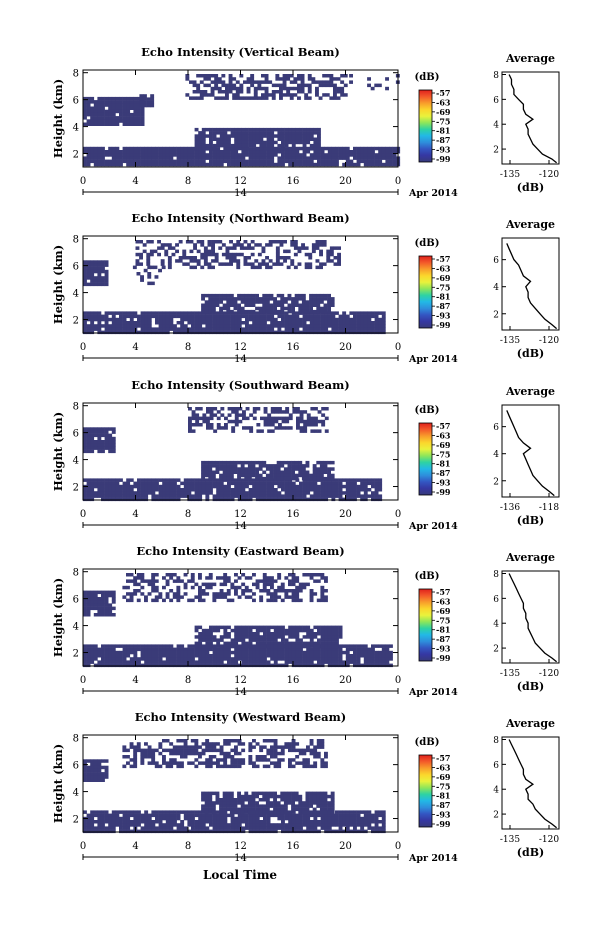 This screenshot has height=929, width=614. I want to click on panel-title: Echo Intensity (Eastward Beam), so click(240, 551).